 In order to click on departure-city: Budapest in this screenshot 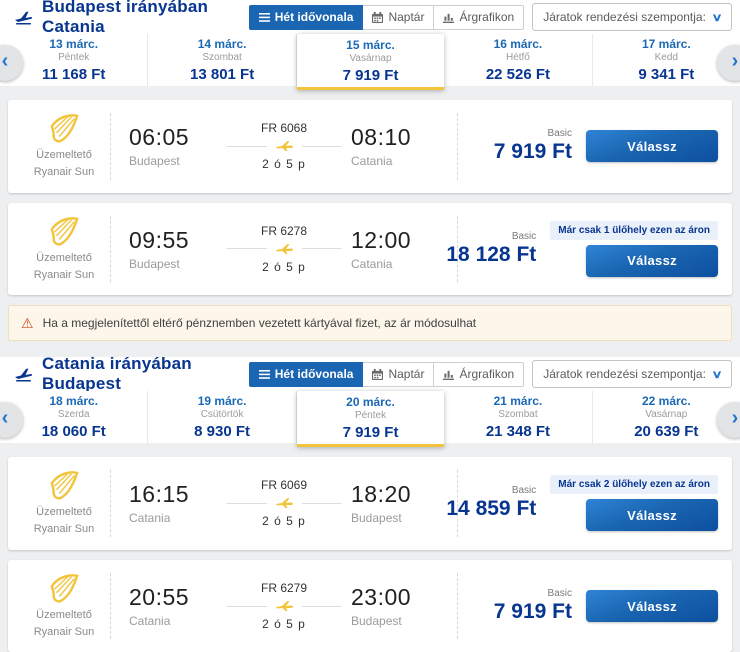, I will do `click(154, 263)`.